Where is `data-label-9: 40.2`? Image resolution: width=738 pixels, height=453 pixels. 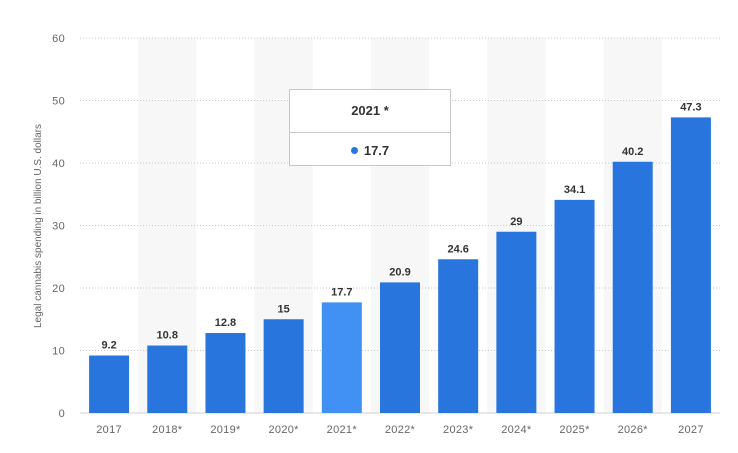
data-label-9: 40.2 is located at coordinates (632, 152).